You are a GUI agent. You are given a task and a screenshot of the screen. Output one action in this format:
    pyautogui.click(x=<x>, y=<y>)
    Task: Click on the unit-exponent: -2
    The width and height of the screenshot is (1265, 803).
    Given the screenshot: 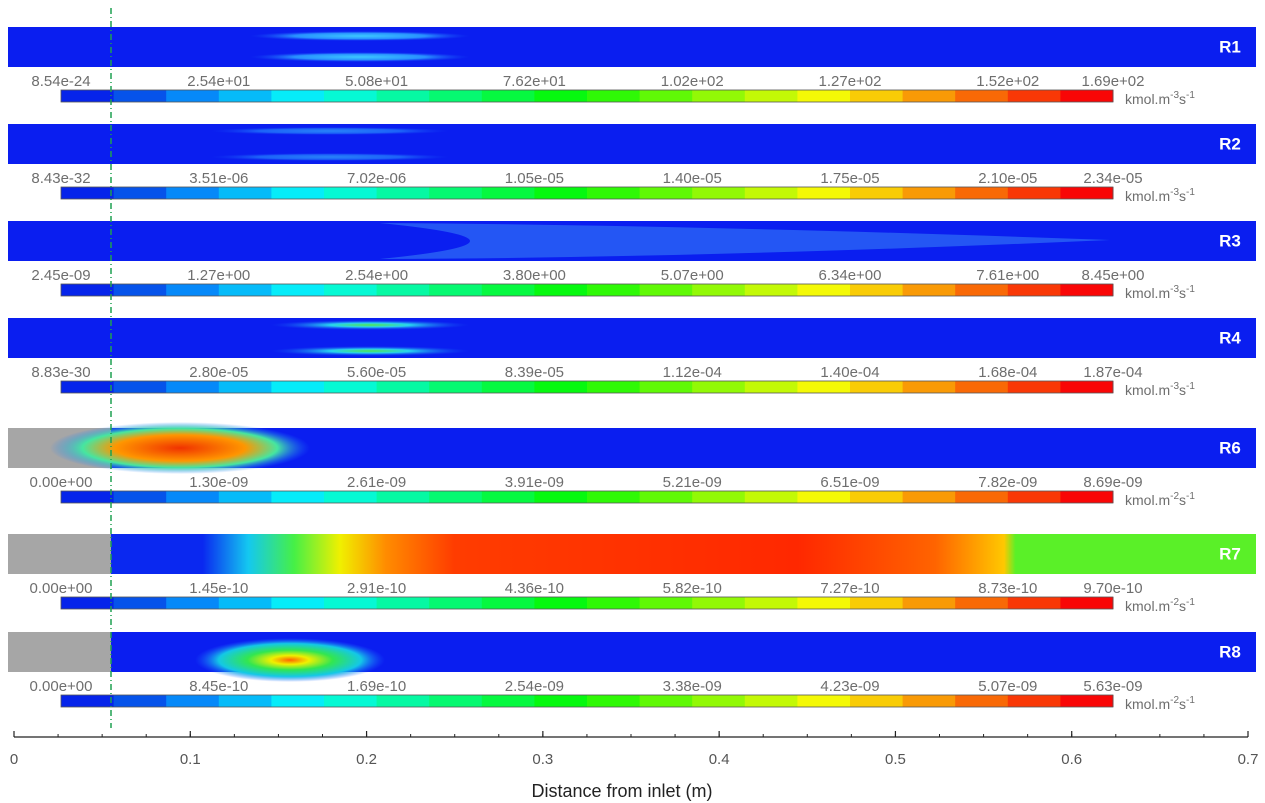 What is the action you would take?
    pyautogui.click(x=1174, y=700)
    